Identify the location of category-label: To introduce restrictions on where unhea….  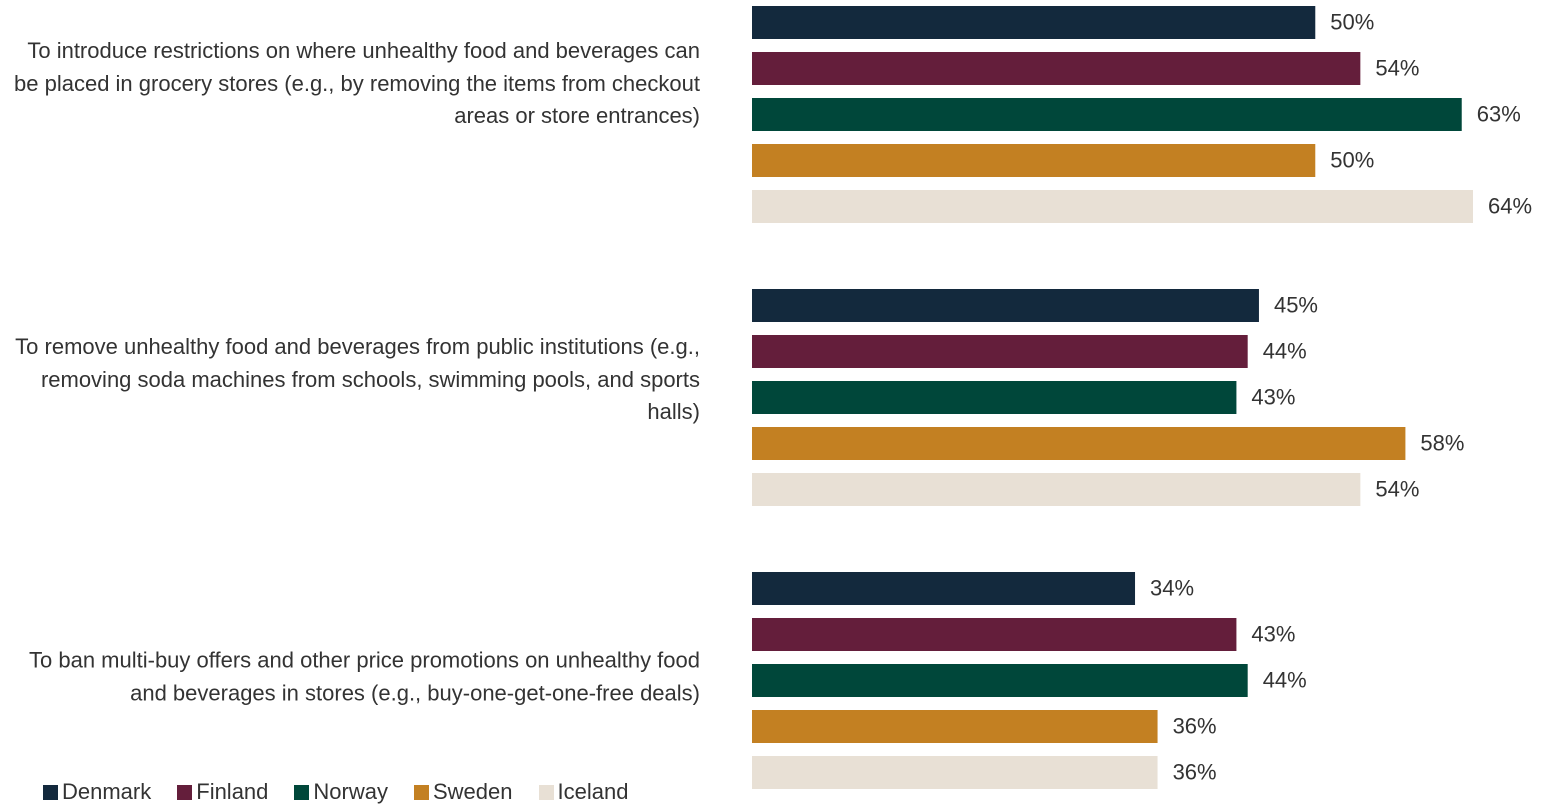
(357, 83).